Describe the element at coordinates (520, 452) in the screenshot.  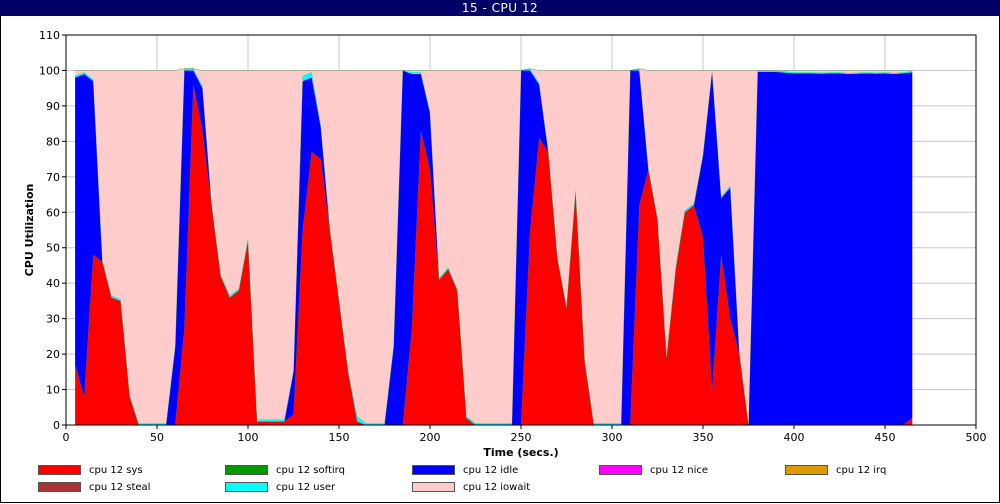
I see `x-axis-label: Time (secs.)` at that location.